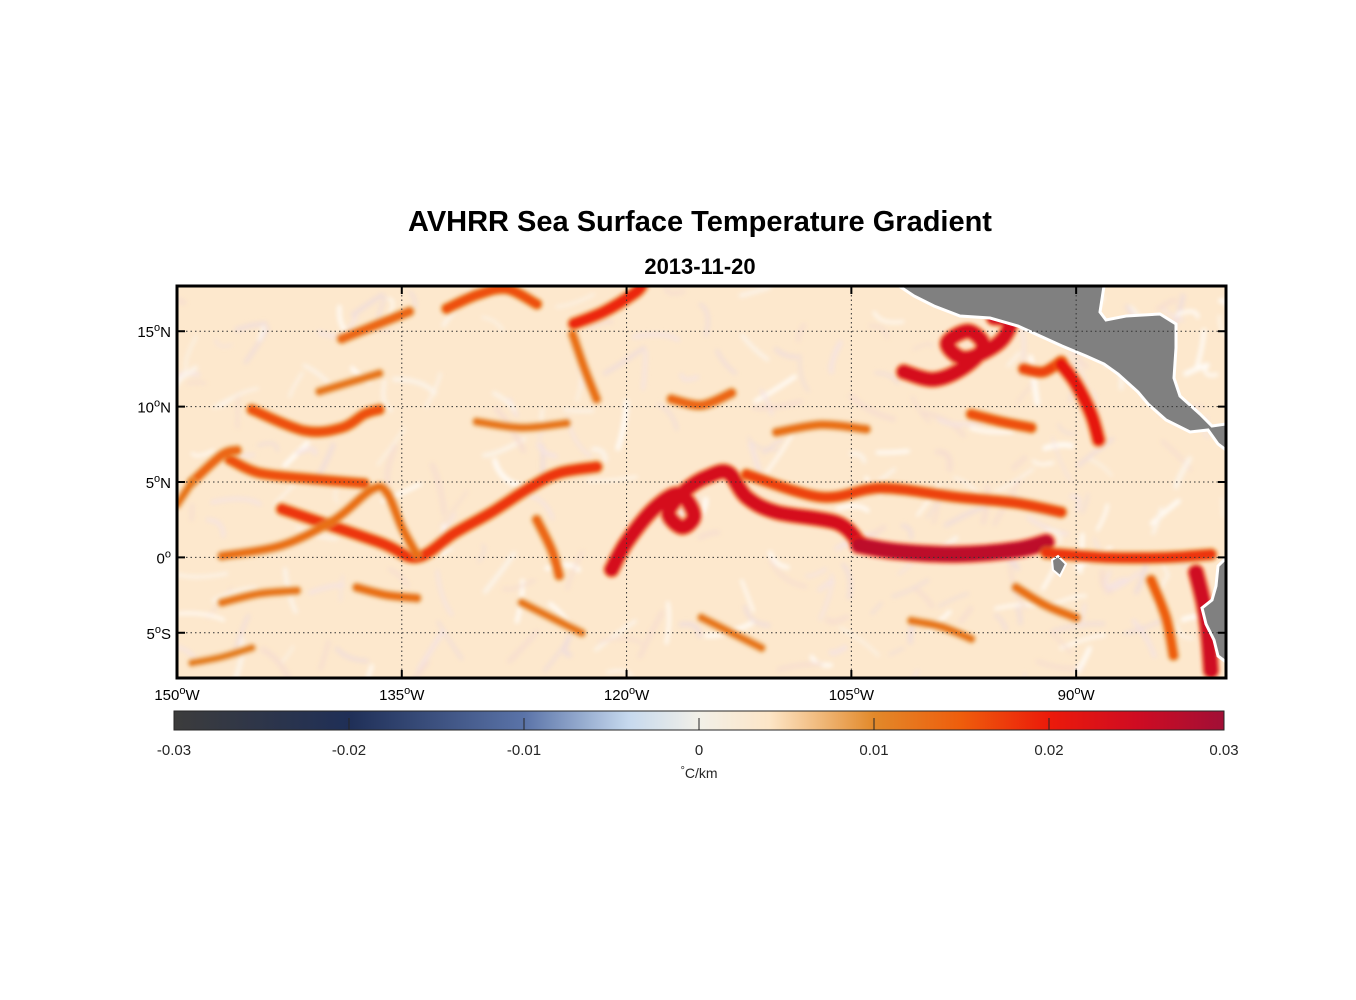  I want to click on lon-label-105W-value: 105, so click(841, 695).